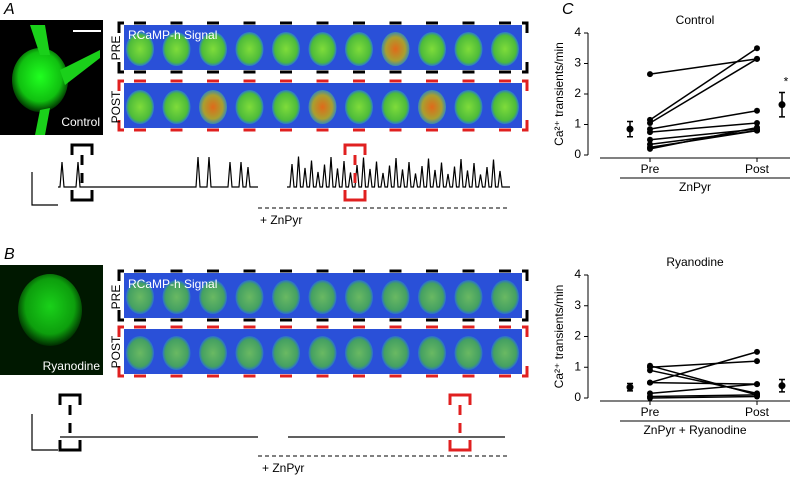 The height and width of the screenshot is (477, 800). Describe the element at coordinates (577, 154) in the screenshot. I see `y-tick-label: 0` at that location.